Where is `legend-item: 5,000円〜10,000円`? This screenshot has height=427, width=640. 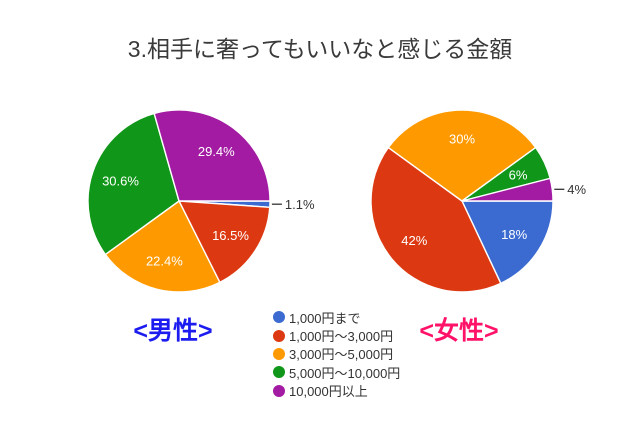
legend-item: 5,000円〜10,000円 is located at coordinates (336, 372).